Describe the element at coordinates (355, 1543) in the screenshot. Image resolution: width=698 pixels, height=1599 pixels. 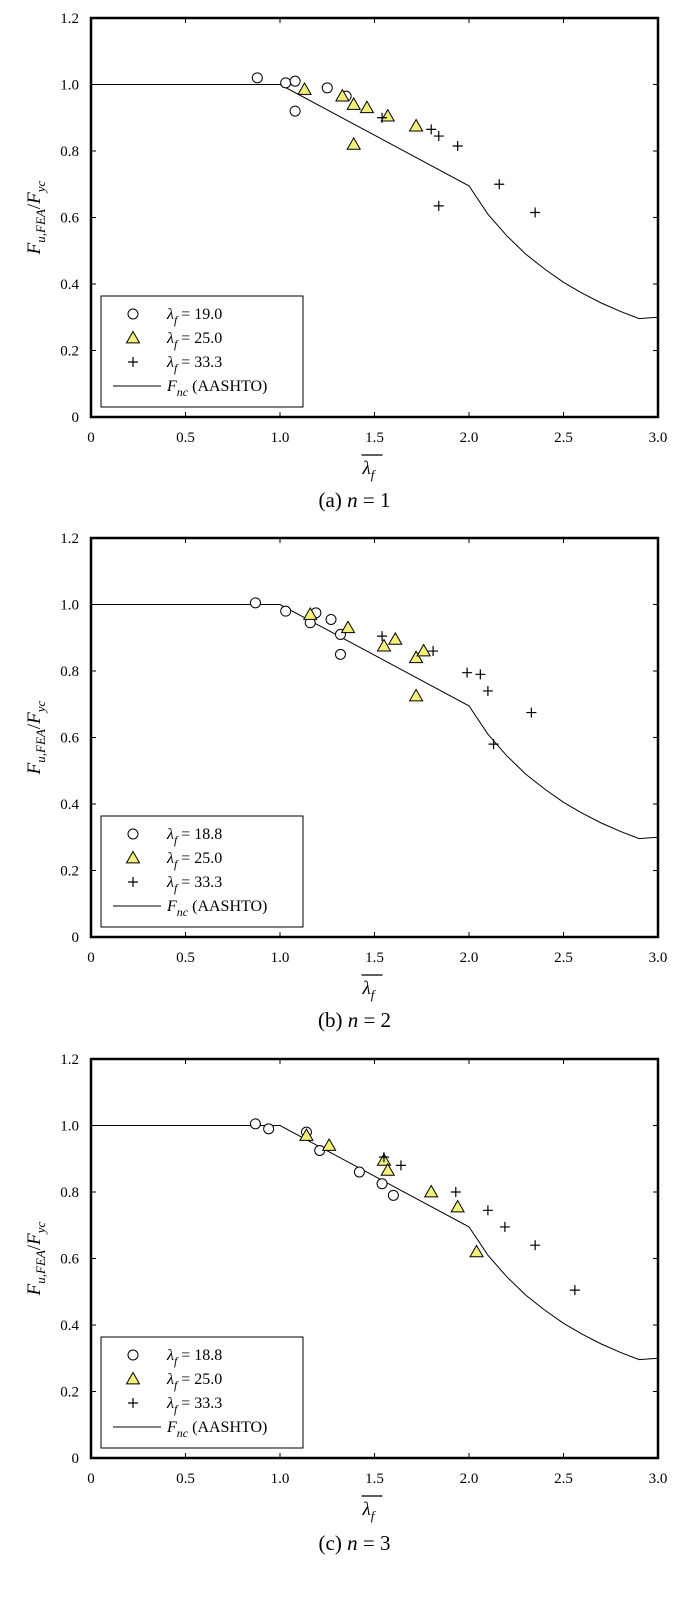
I see `figure-caption: (c) n = 3` at that location.